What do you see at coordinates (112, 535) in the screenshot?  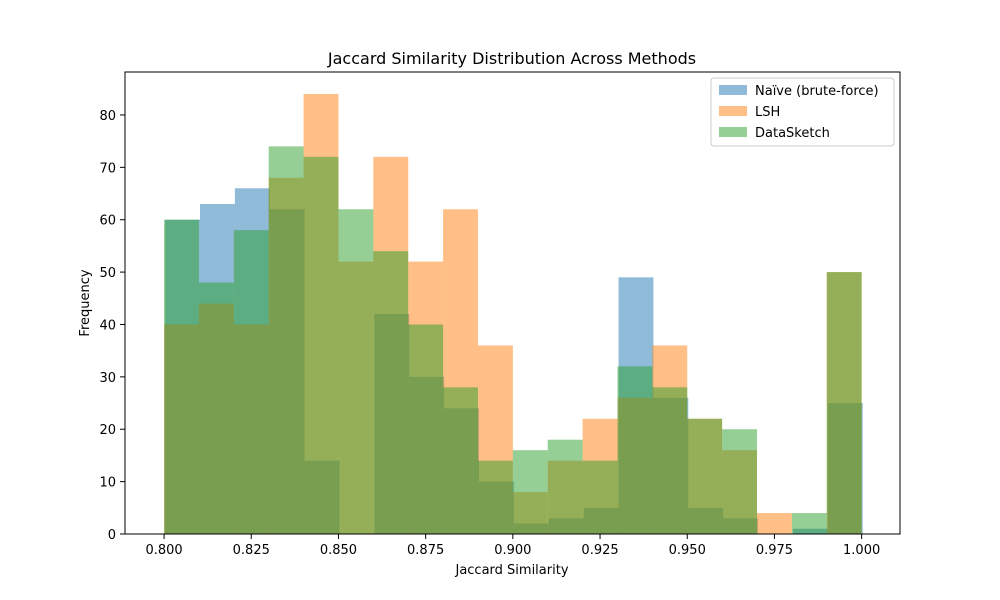 I see `y-tick-label: 0` at bounding box center [112, 535].